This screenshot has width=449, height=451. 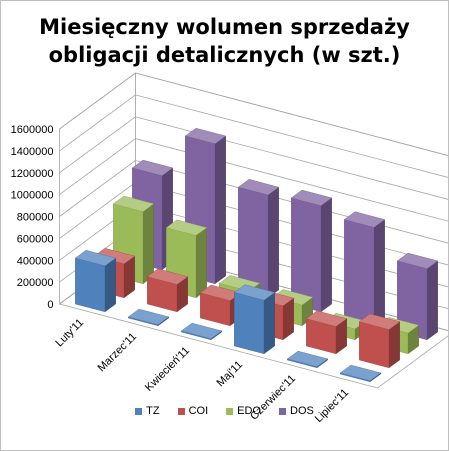 I want to click on y-tick-label: 0, so click(x=50, y=305).